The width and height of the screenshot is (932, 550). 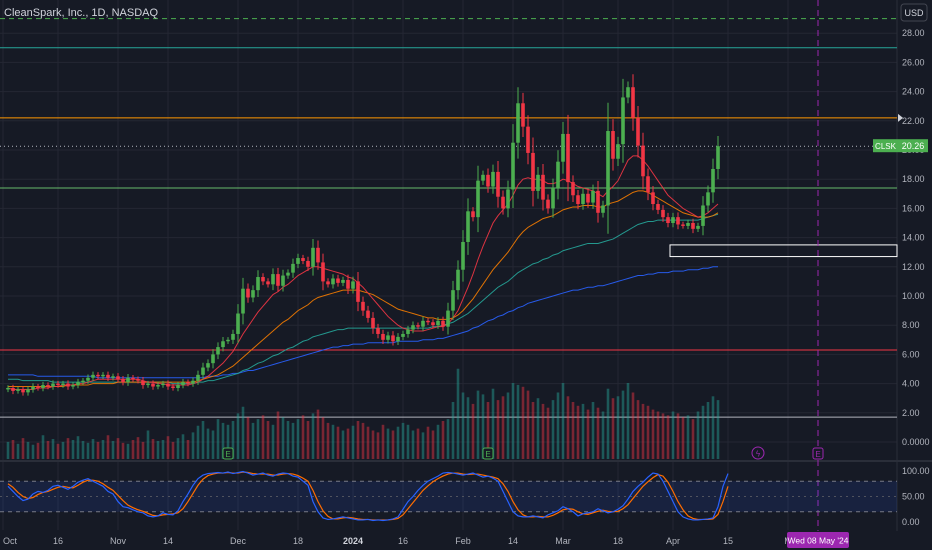 I want to click on currency-button-label: USD, so click(x=914, y=13).